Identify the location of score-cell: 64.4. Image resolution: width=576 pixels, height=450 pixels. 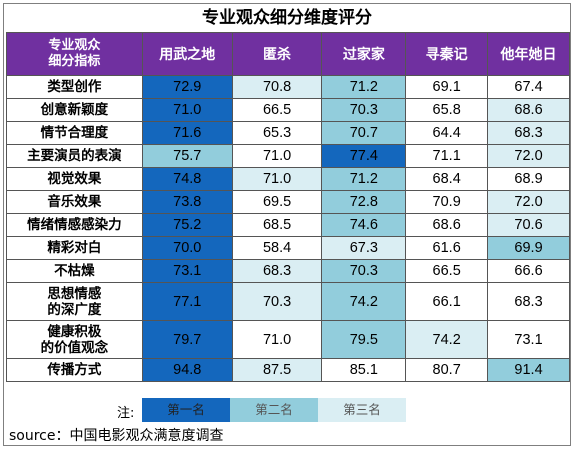
(447, 133).